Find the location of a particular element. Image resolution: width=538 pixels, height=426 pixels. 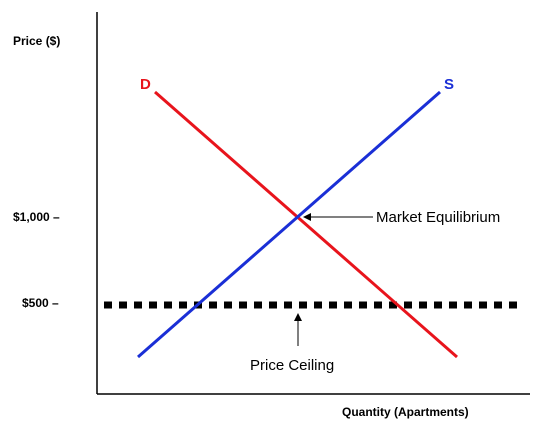

y-tick-label: $1,000 – is located at coordinates (36, 217).